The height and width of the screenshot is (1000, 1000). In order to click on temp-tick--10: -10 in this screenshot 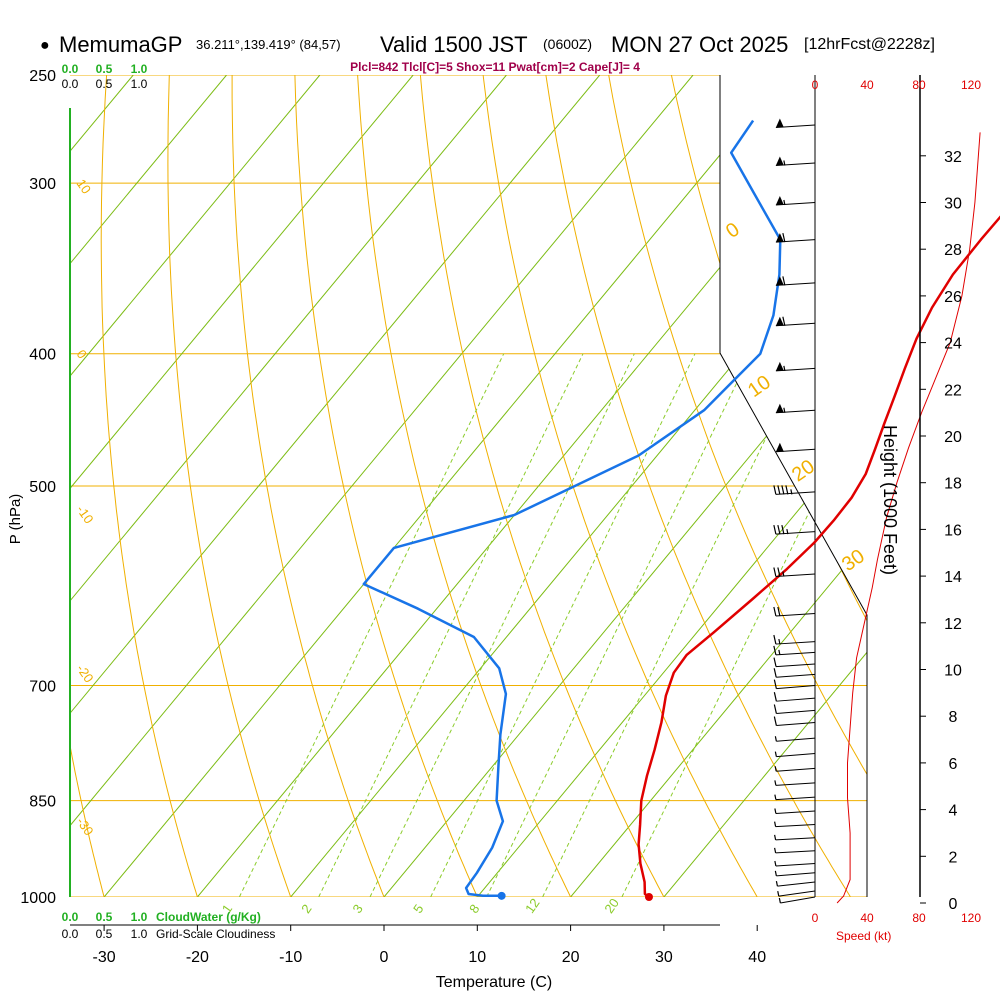, I will do `click(290, 957)`.